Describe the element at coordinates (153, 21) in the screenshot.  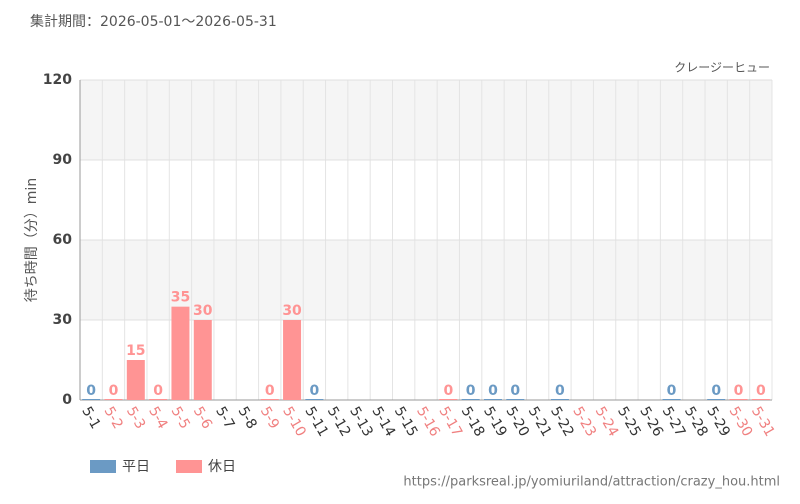
I see `period-header: 集計期間：2026-05-01～2026-05-31` at that location.